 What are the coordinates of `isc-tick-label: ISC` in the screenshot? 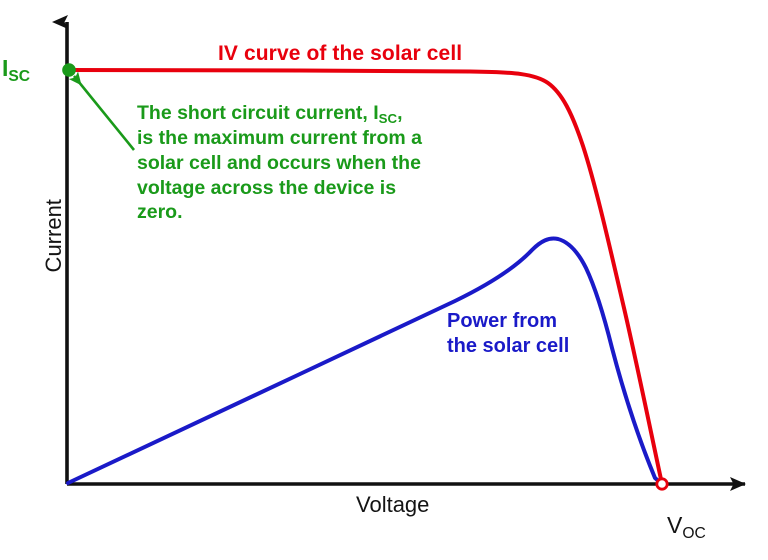 It's located at (16, 70).